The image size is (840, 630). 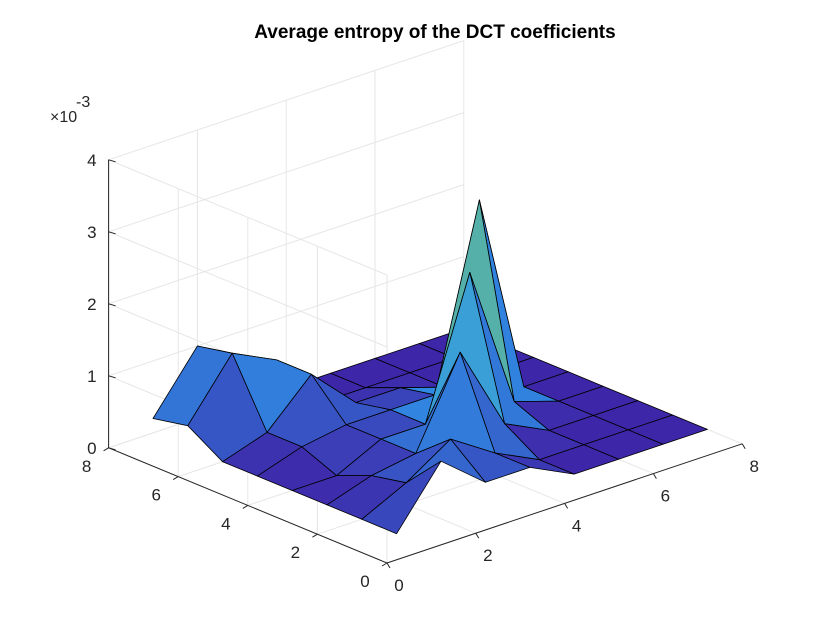 I want to click on y-tick-label: 8, so click(x=86, y=466).